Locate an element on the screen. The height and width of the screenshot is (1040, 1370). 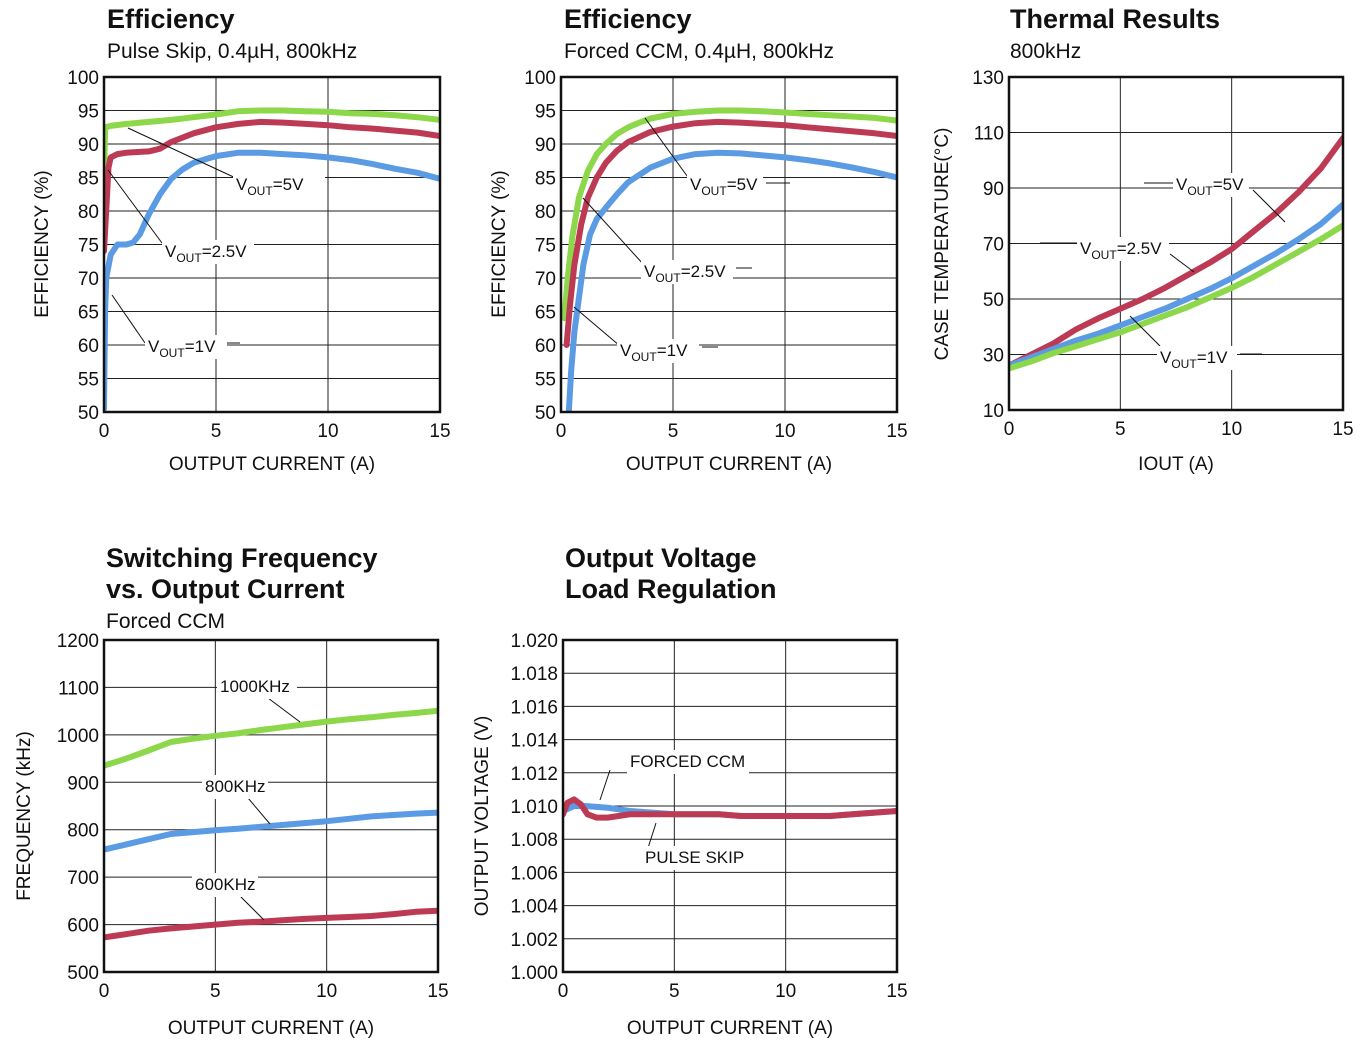
y-tick-label: 75 is located at coordinates (88, 246).